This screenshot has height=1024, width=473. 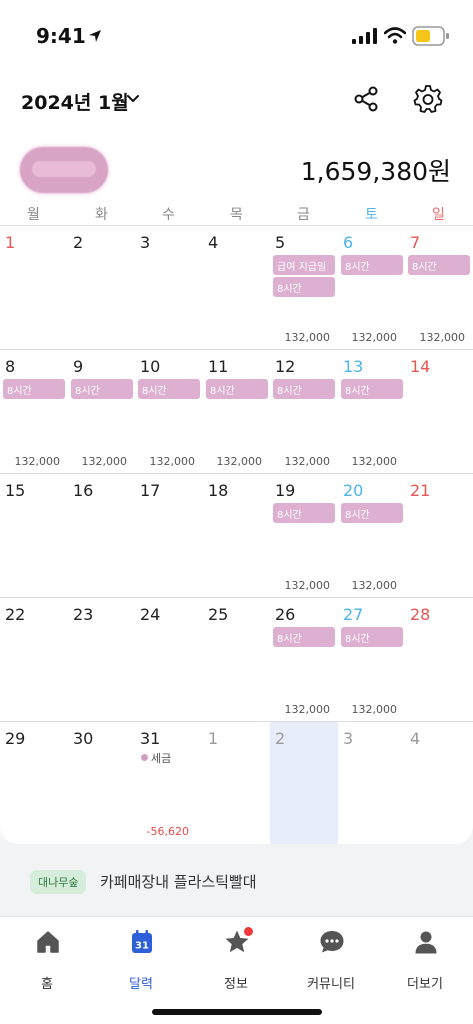 What do you see at coordinates (34, 412) in the screenshot?
I see `day-cell: 8 8시간 132,000` at bounding box center [34, 412].